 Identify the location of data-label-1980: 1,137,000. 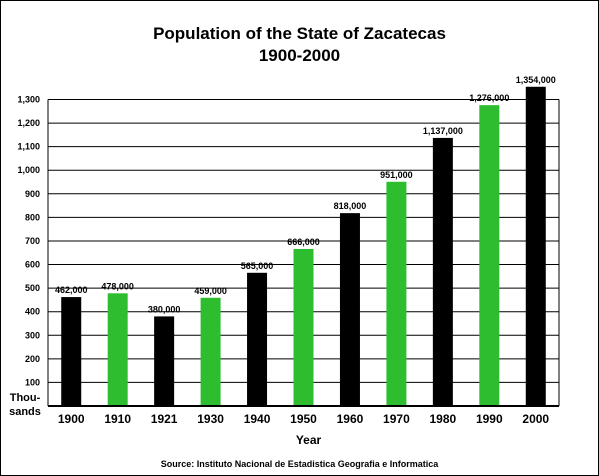
(443, 131).